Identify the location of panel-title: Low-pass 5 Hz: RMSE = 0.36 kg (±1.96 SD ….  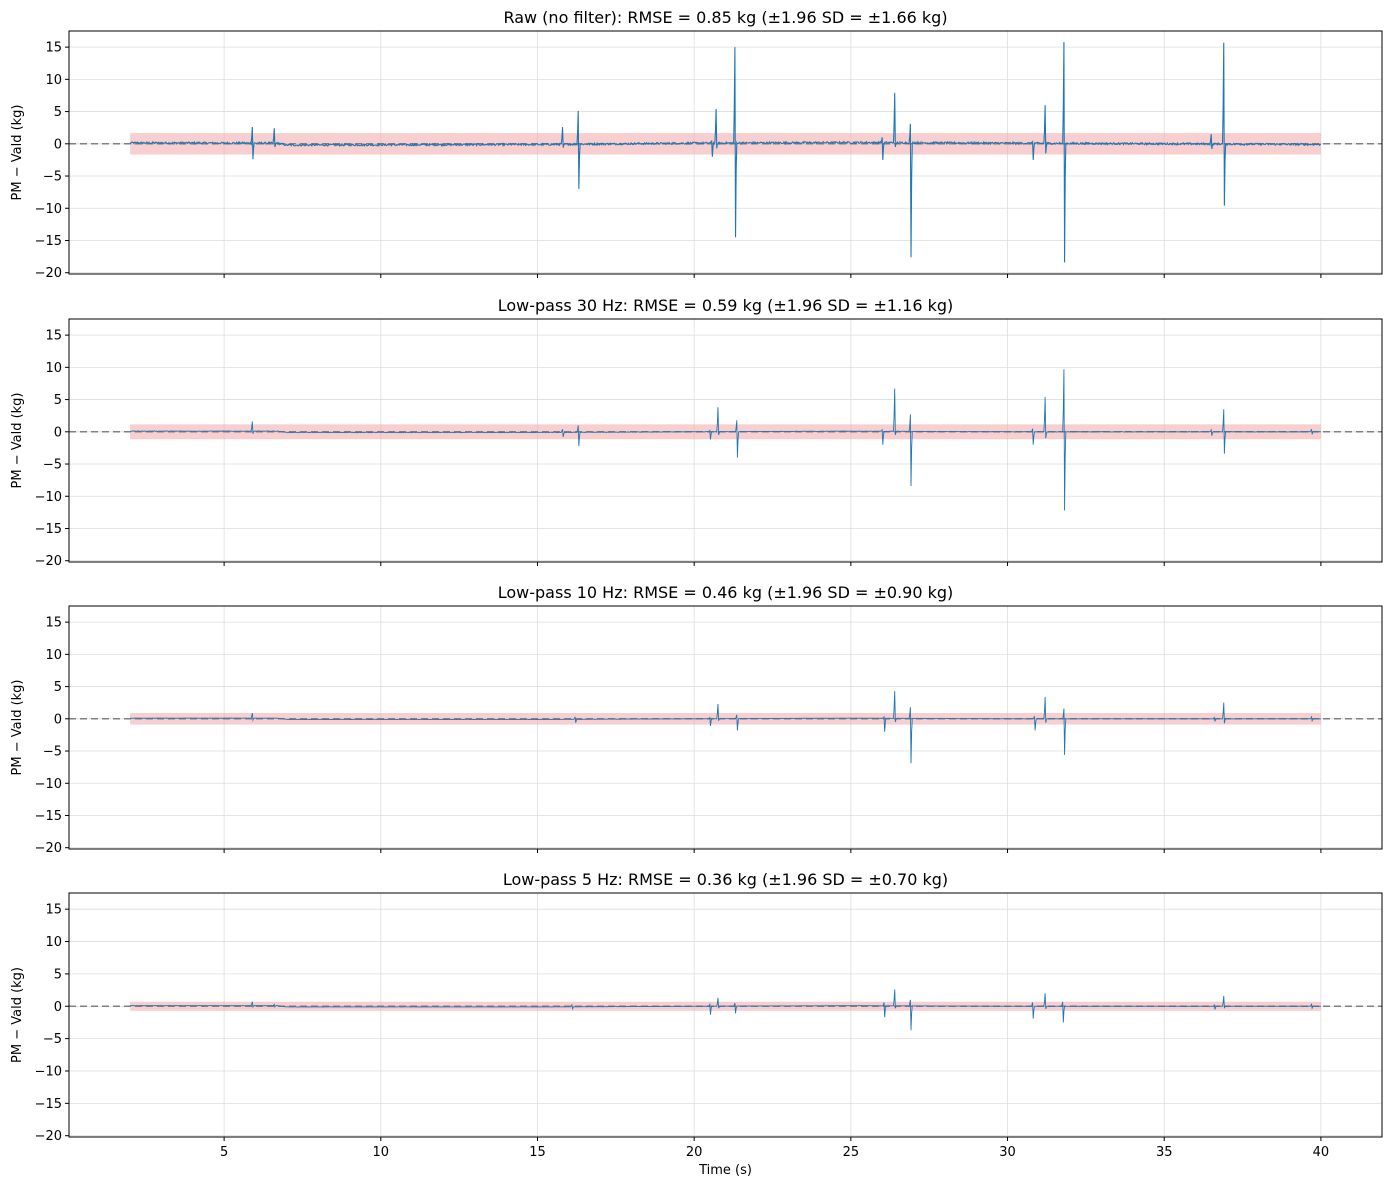
(725, 879).